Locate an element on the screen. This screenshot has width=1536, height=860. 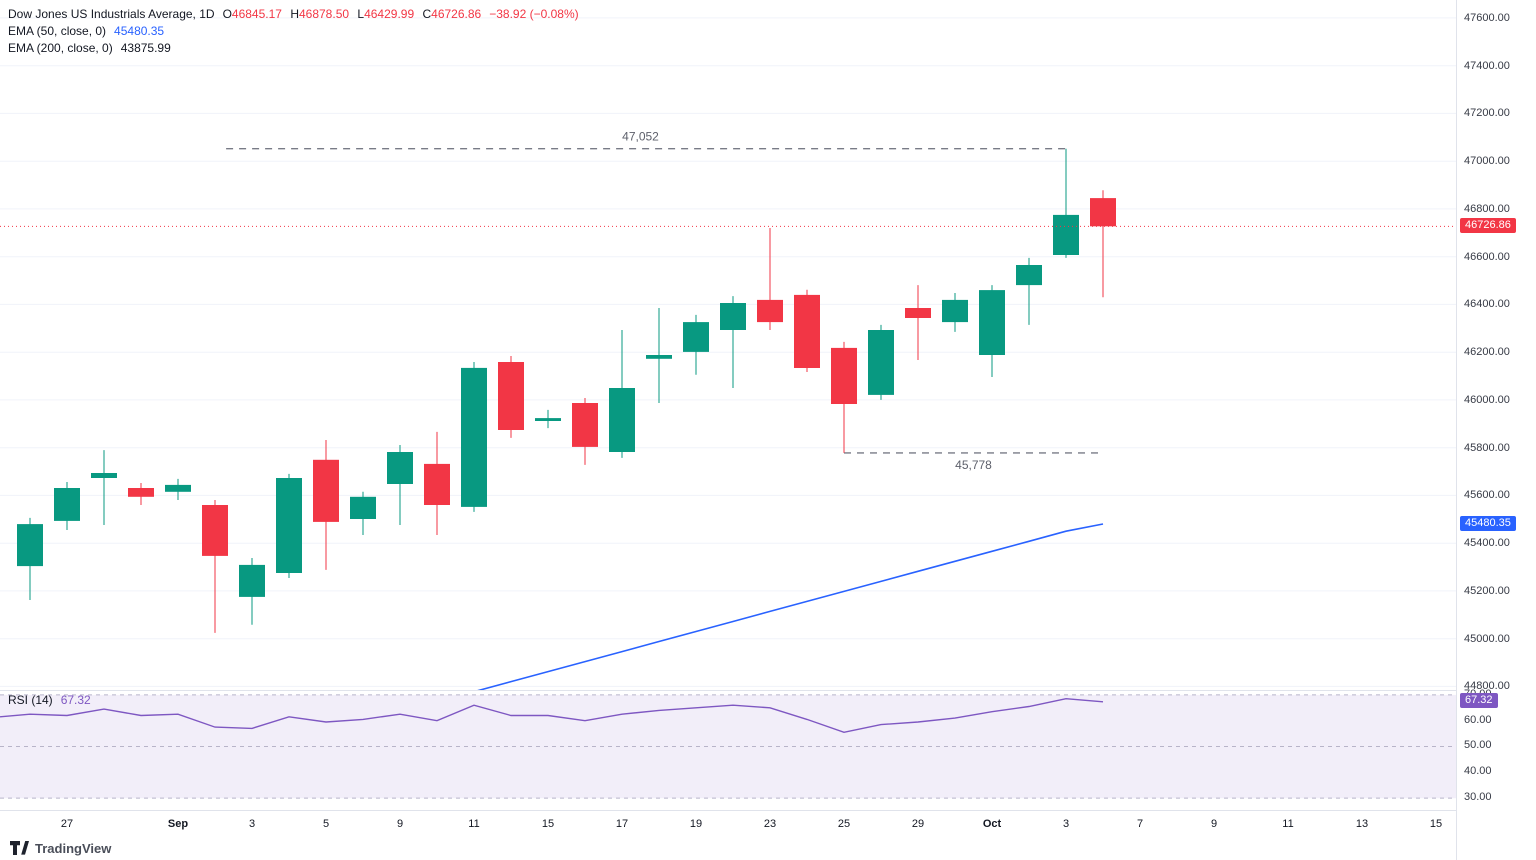
high-value: 46878.50 is located at coordinates (324, 14).